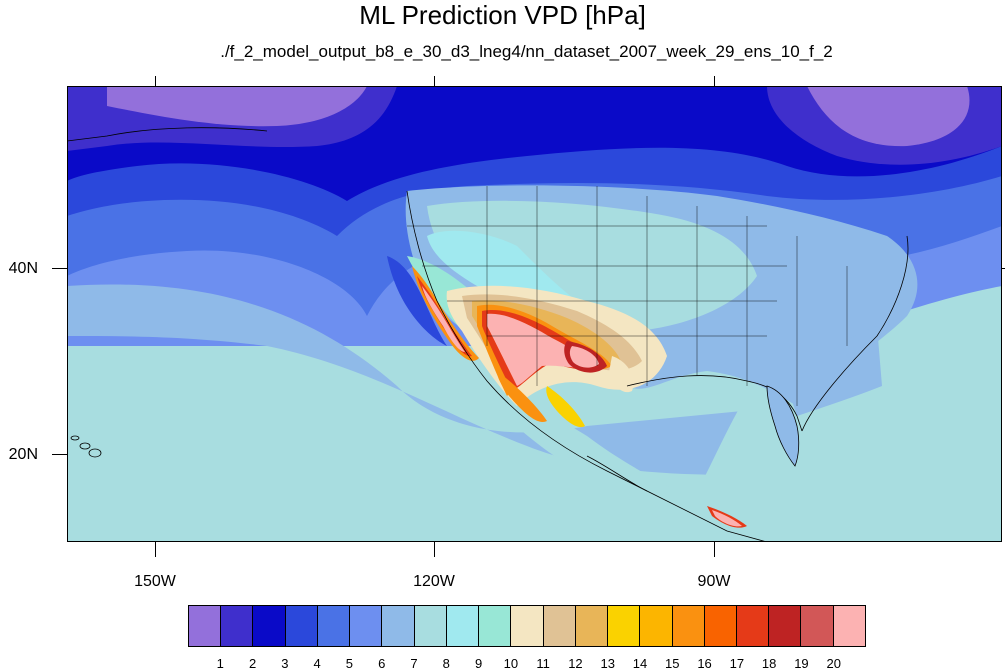 This screenshot has width=1005, height=672. I want to click on lat-label-40n: 40N, so click(23, 268).